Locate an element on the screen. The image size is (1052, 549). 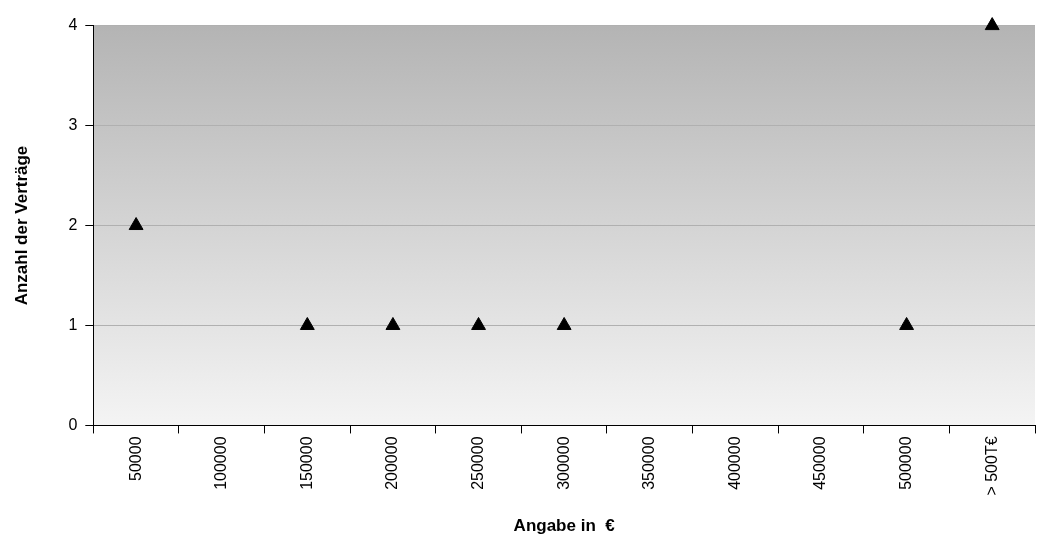
x-tick-label: 400000 is located at coordinates (734, 463).